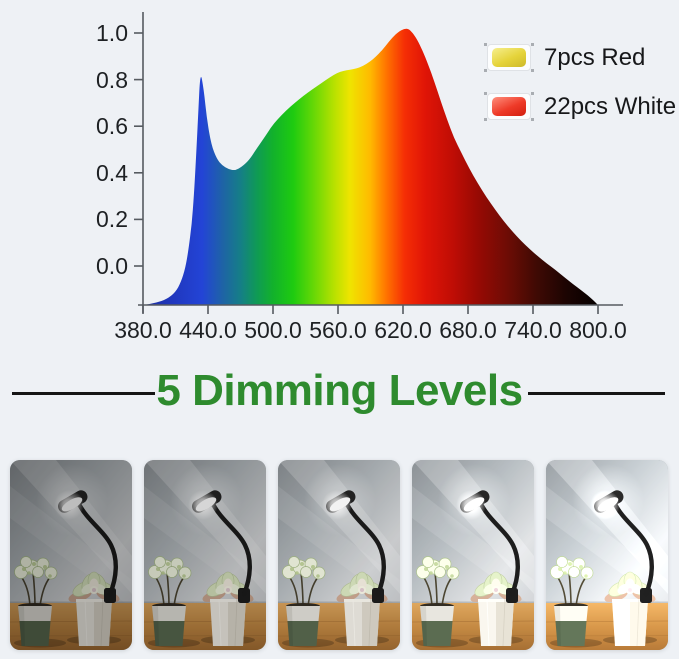  I want to click on chart-legend: 7pcs Red 22pcs White, so click(580, 98).